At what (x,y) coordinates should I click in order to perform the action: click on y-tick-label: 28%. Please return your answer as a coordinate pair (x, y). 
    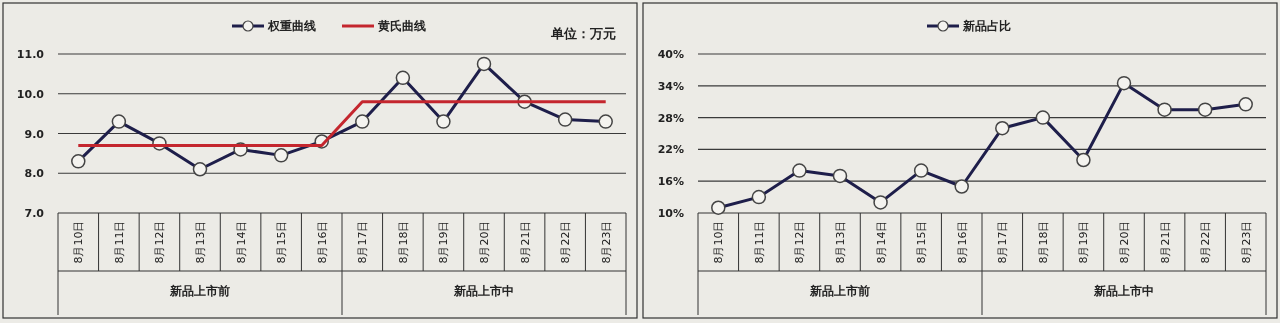
    Looking at the image, I should click on (670, 118).